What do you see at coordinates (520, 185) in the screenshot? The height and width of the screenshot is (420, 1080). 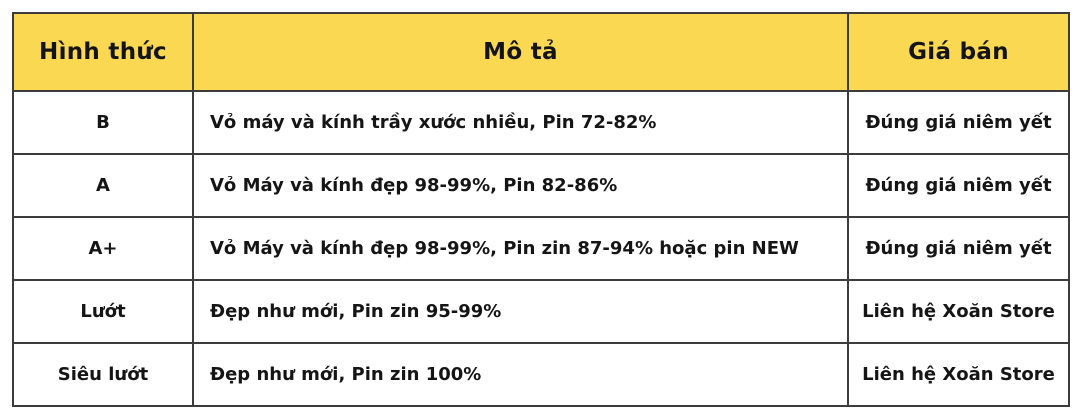 I see `description-cell: Vỏ Máy và kính đẹp 98-99%, Pin 82-86%` at bounding box center [520, 185].